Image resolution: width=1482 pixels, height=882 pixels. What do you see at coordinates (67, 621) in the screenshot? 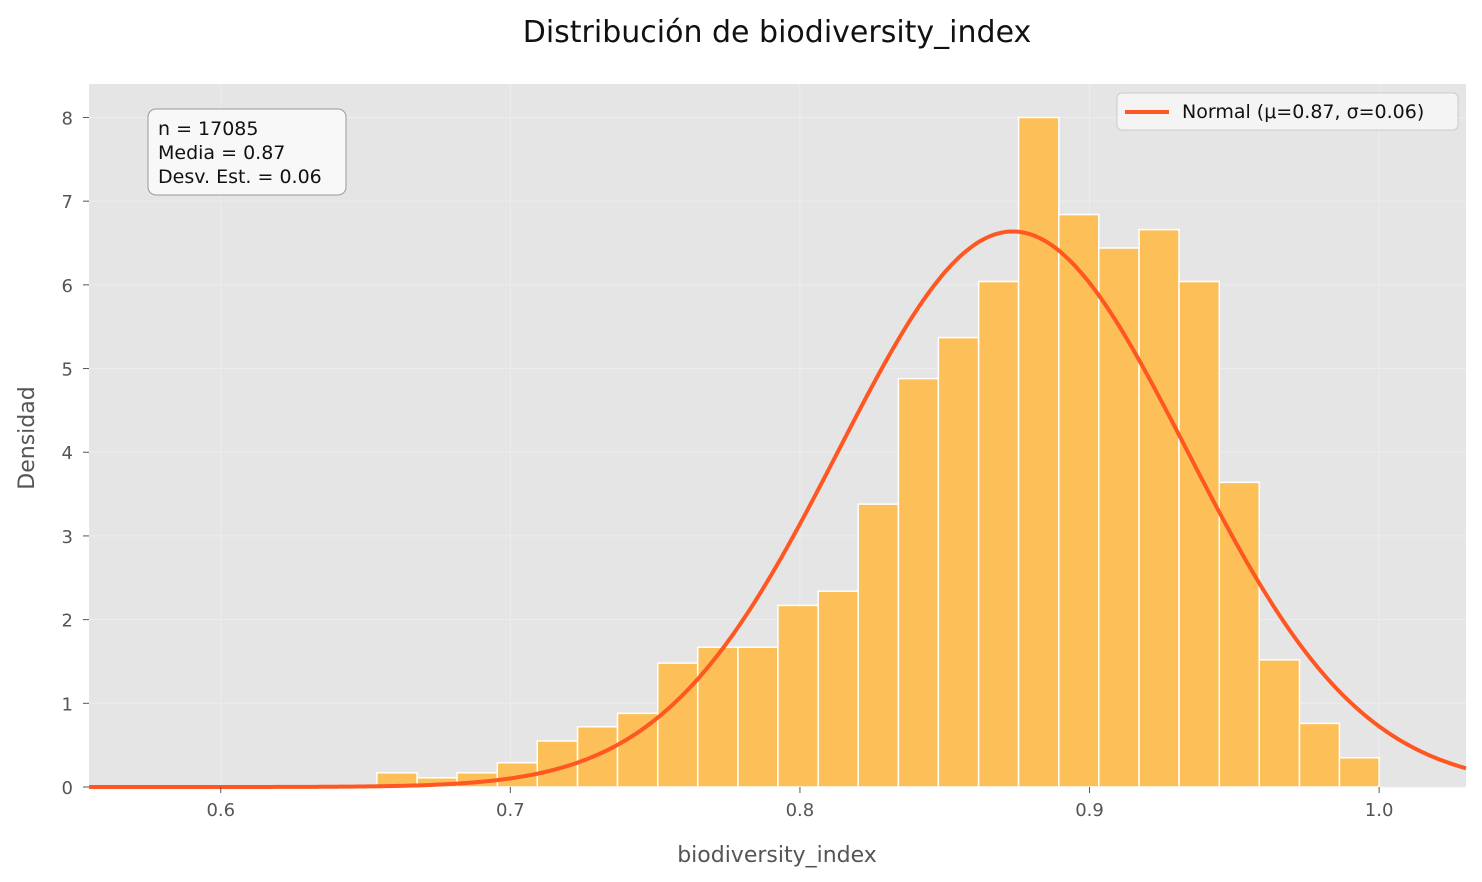
I see `y-tick-label-2: 2` at bounding box center [67, 621].